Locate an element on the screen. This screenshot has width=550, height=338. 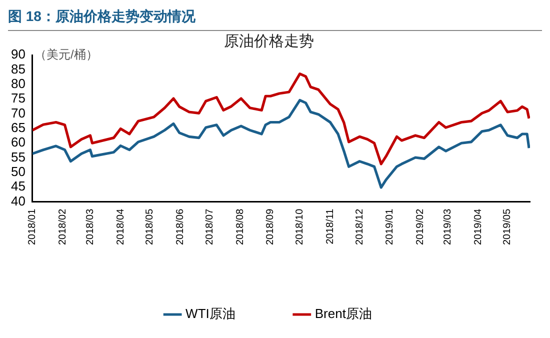
y-tick-label: 70 is located at coordinates (18, 112).